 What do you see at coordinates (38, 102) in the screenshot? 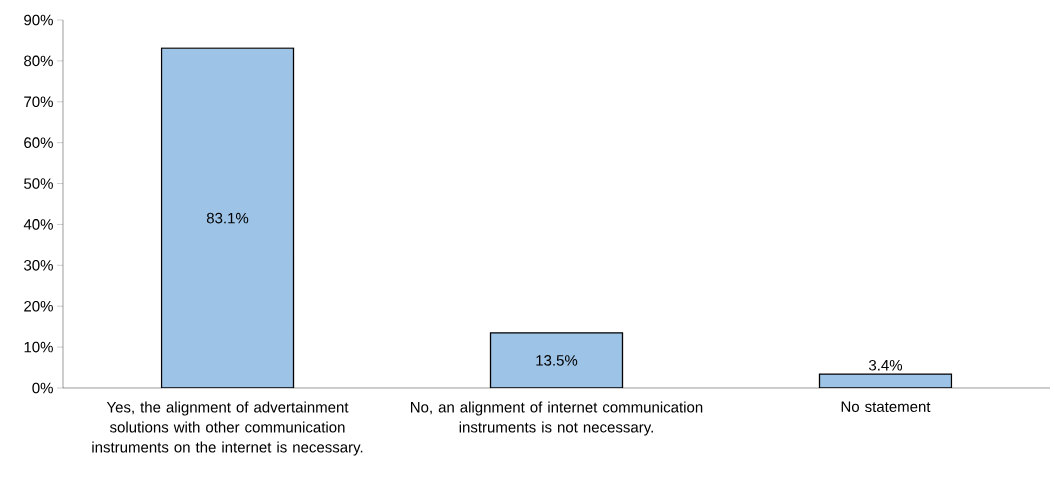
I see `y-tick-label: 70%` at bounding box center [38, 102].